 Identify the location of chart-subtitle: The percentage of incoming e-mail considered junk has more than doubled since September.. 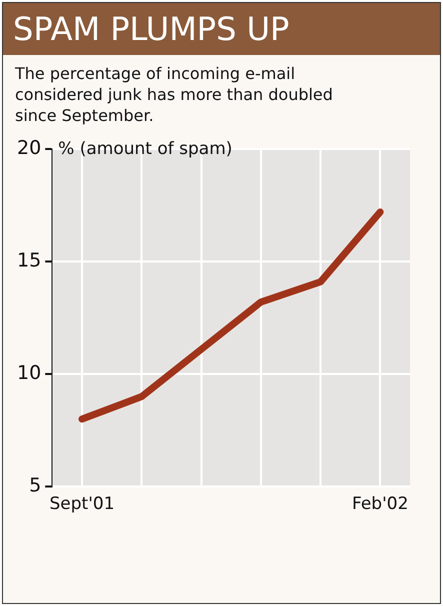
(174, 94).